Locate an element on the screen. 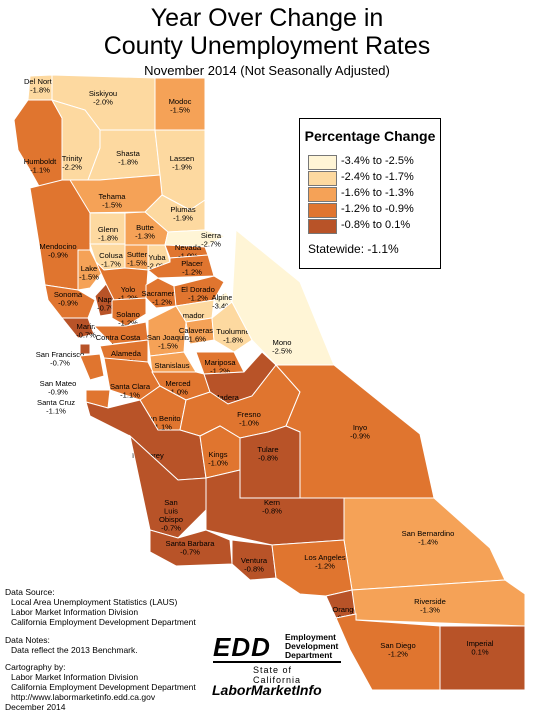 Image resolution: width=534 pixels, height=712 pixels. legend-label: -3.4% to -2.5% is located at coordinates (377, 161).